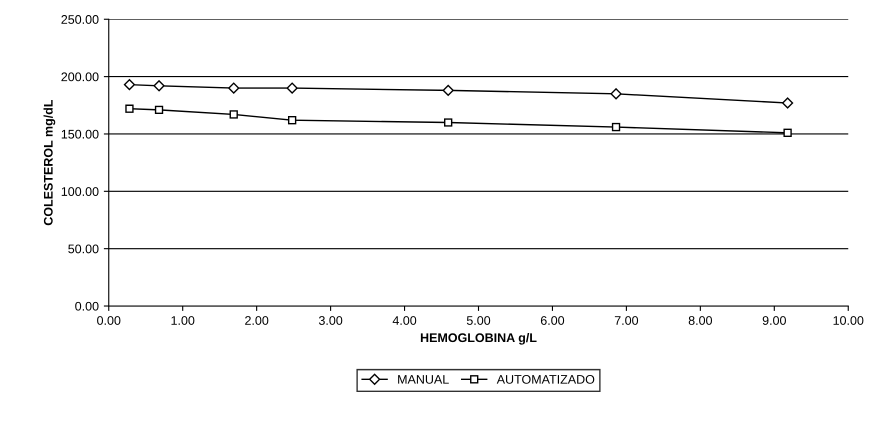 This screenshot has width=870, height=428. Describe the element at coordinates (404, 320) in the screenshot. I see `x-tick-label: 4.00` at that location.